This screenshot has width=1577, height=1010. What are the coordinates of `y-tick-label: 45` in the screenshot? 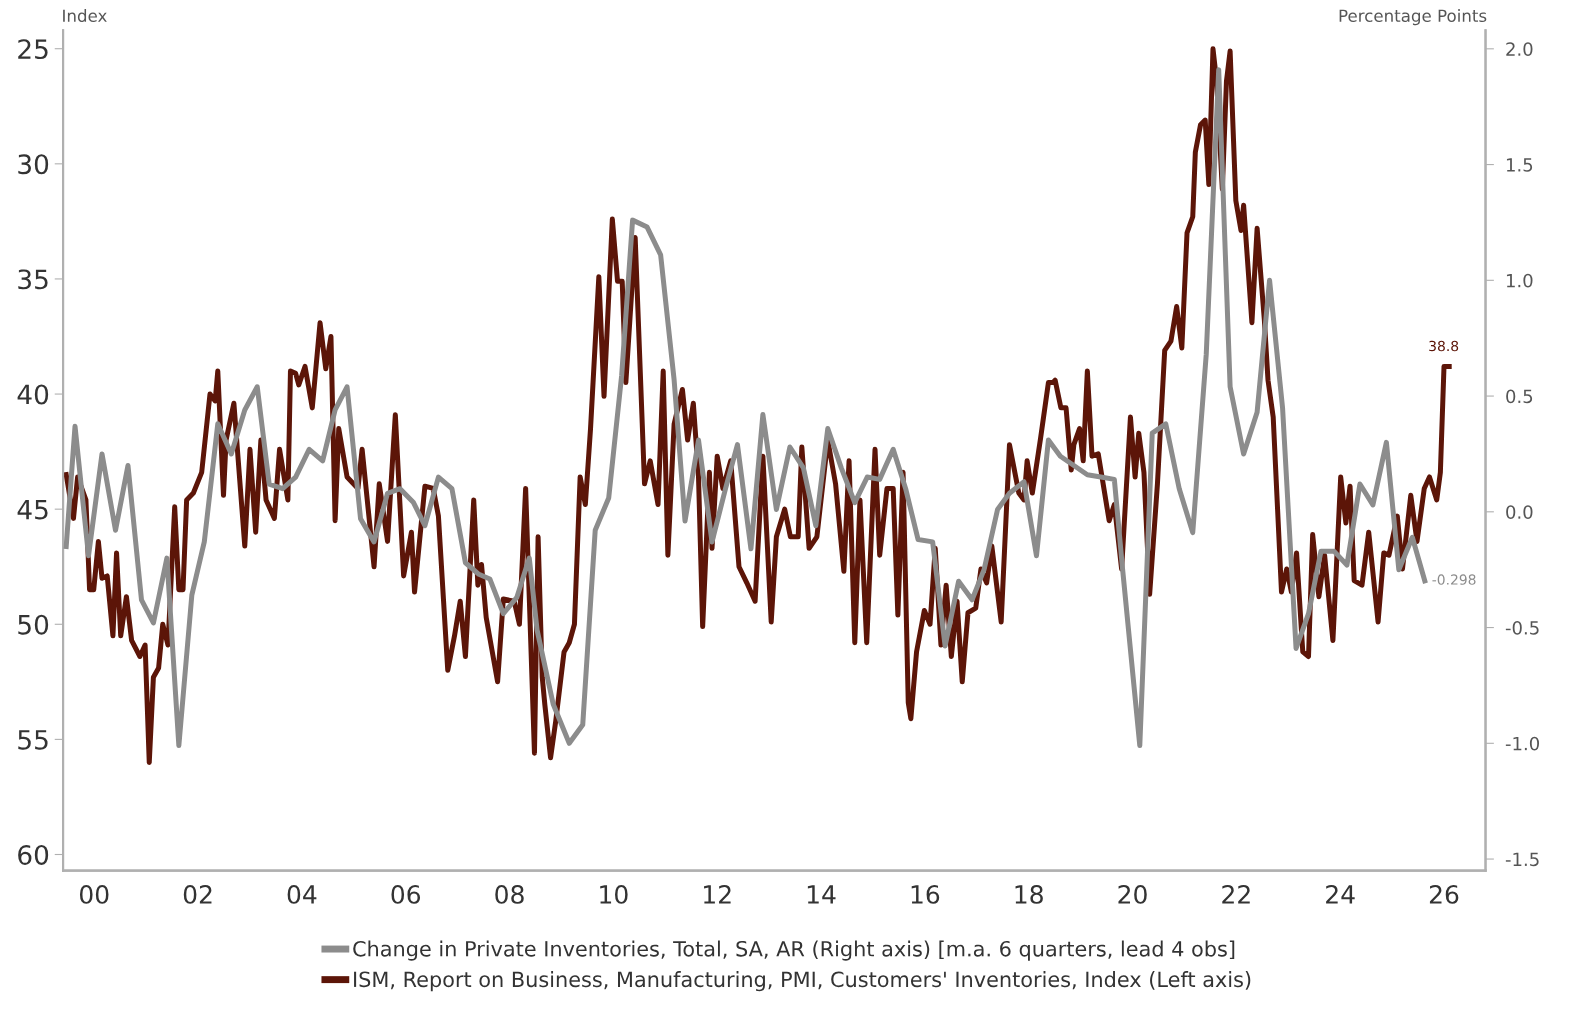 It's located at (32, 509).